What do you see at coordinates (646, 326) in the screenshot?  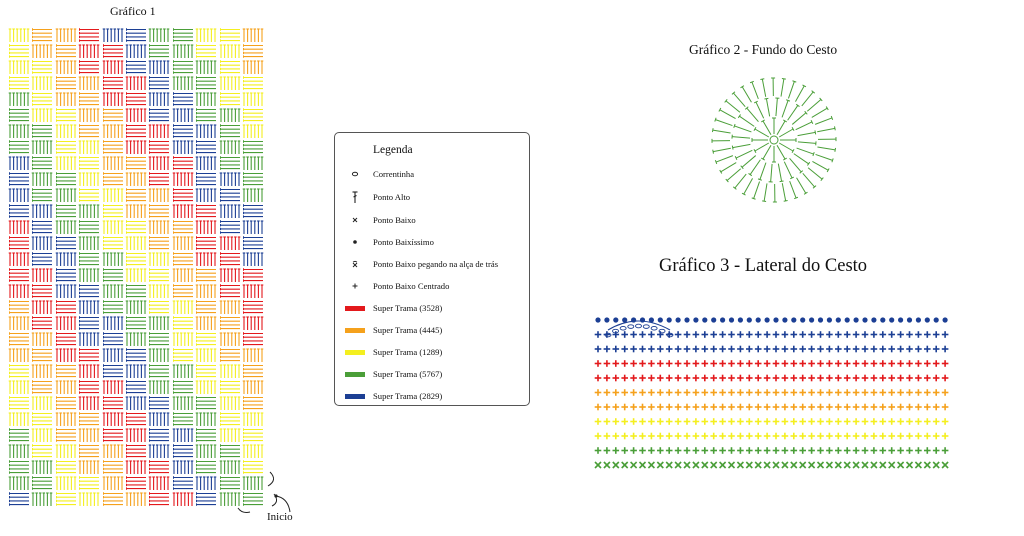 I see `chain-oval` at bounding box center [646, 326].